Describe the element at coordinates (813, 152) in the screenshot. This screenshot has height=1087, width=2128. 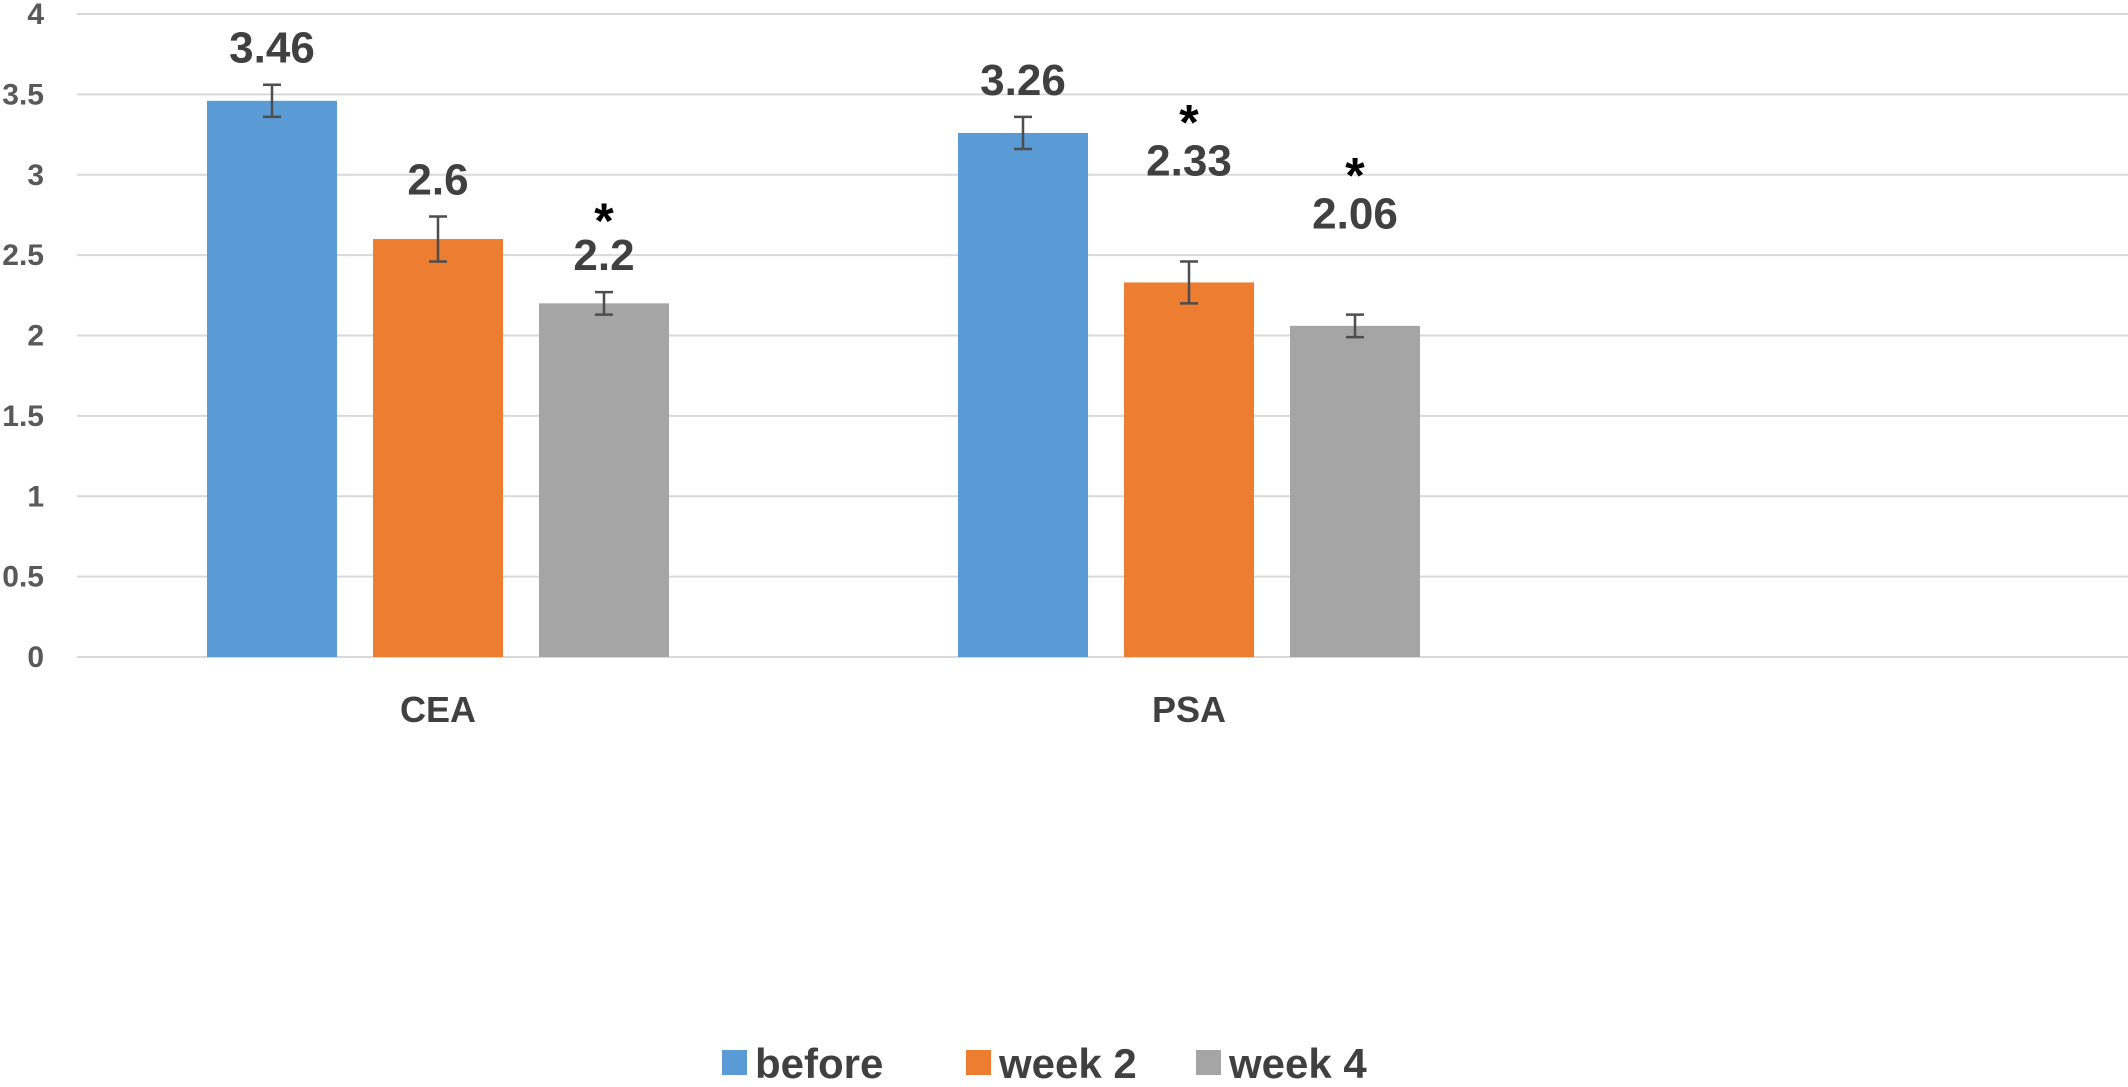
I see `data-labels: 3.462.62.2*3.262.33*2.06*` at that location.